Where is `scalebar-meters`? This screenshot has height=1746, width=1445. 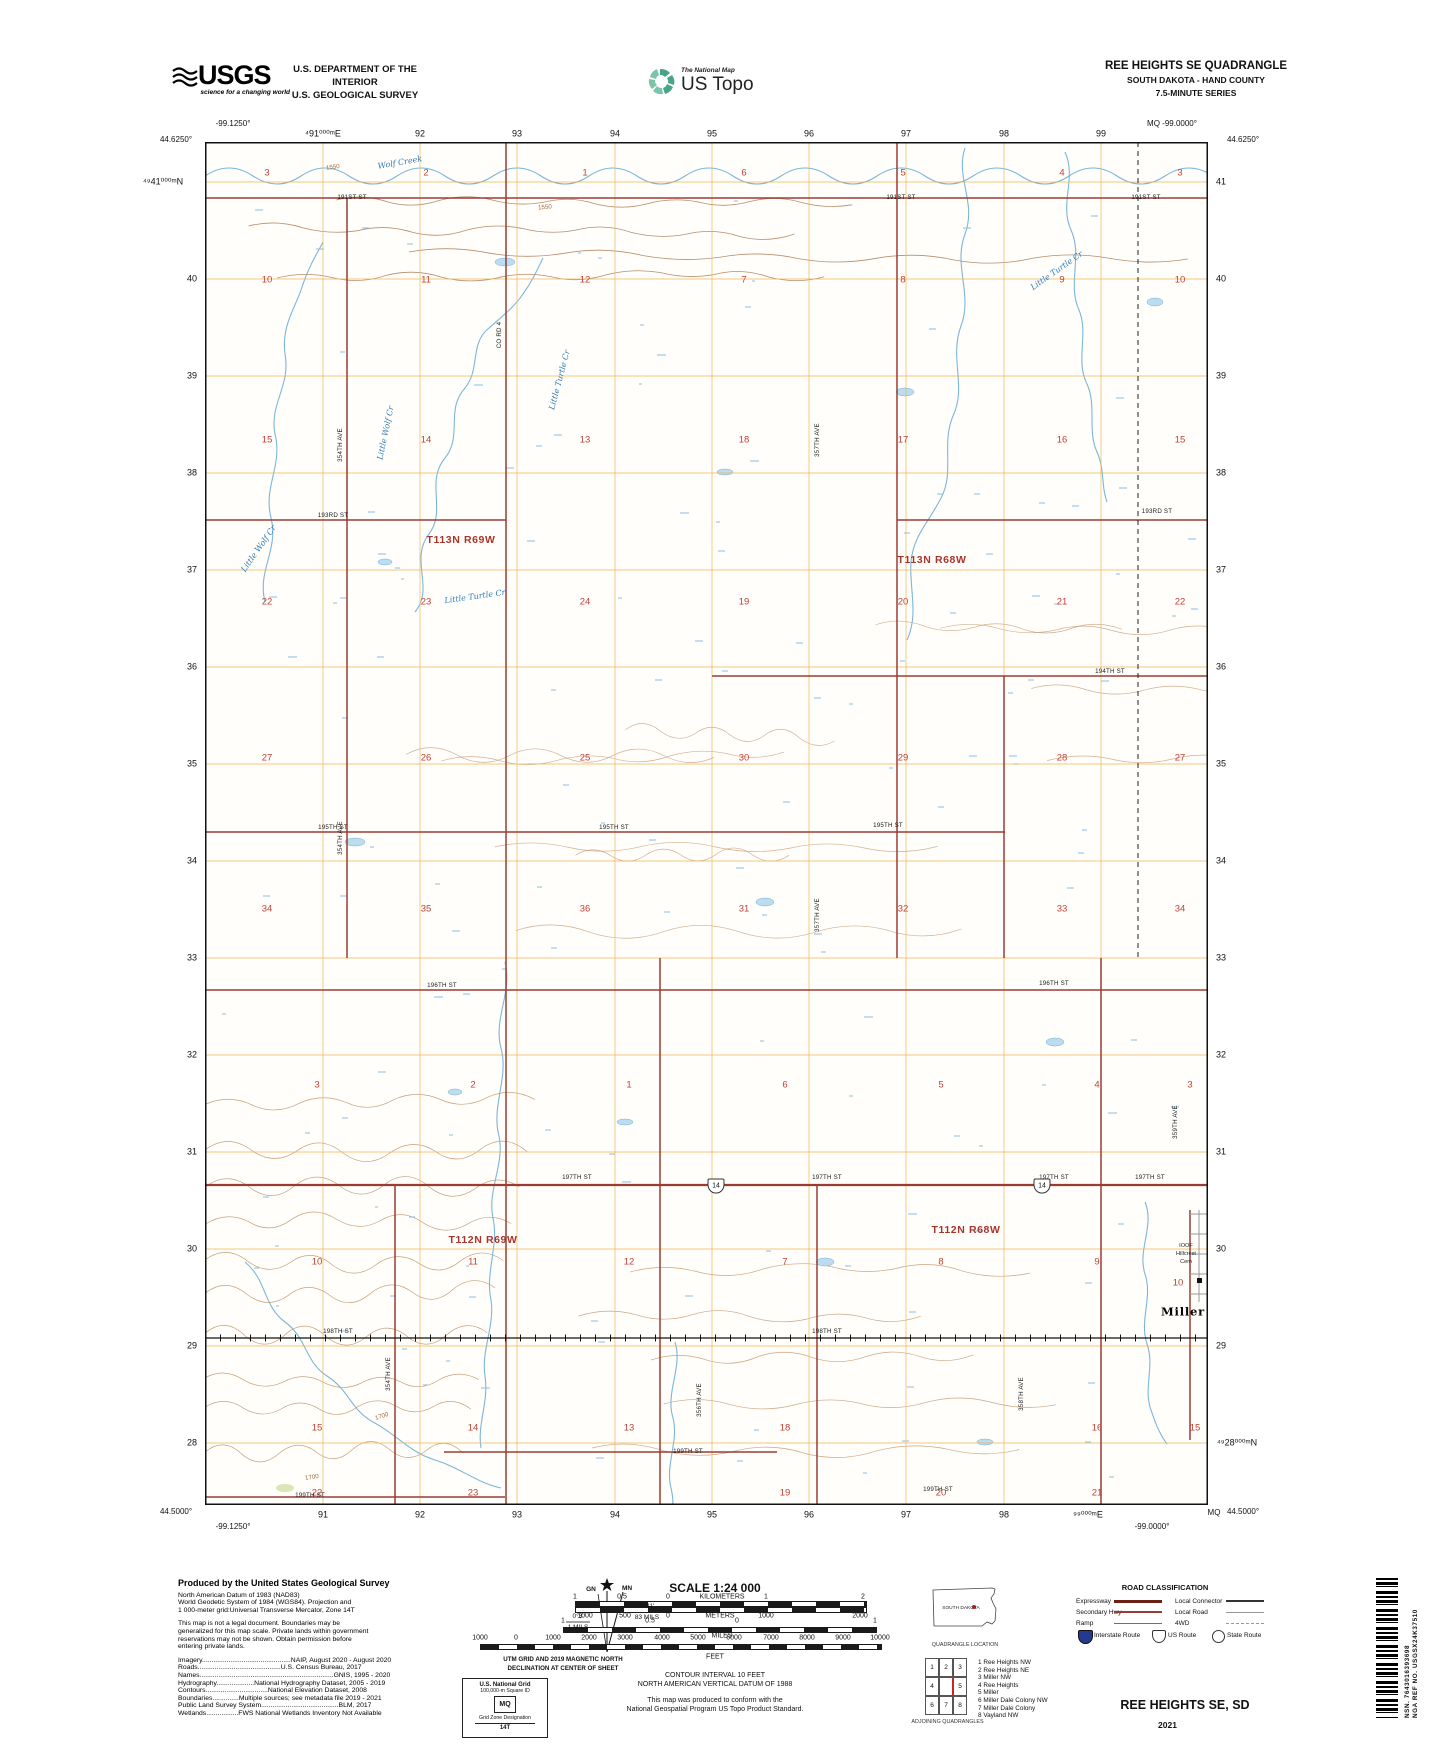
scalebar-meters is located at coordinates (721, 1610).